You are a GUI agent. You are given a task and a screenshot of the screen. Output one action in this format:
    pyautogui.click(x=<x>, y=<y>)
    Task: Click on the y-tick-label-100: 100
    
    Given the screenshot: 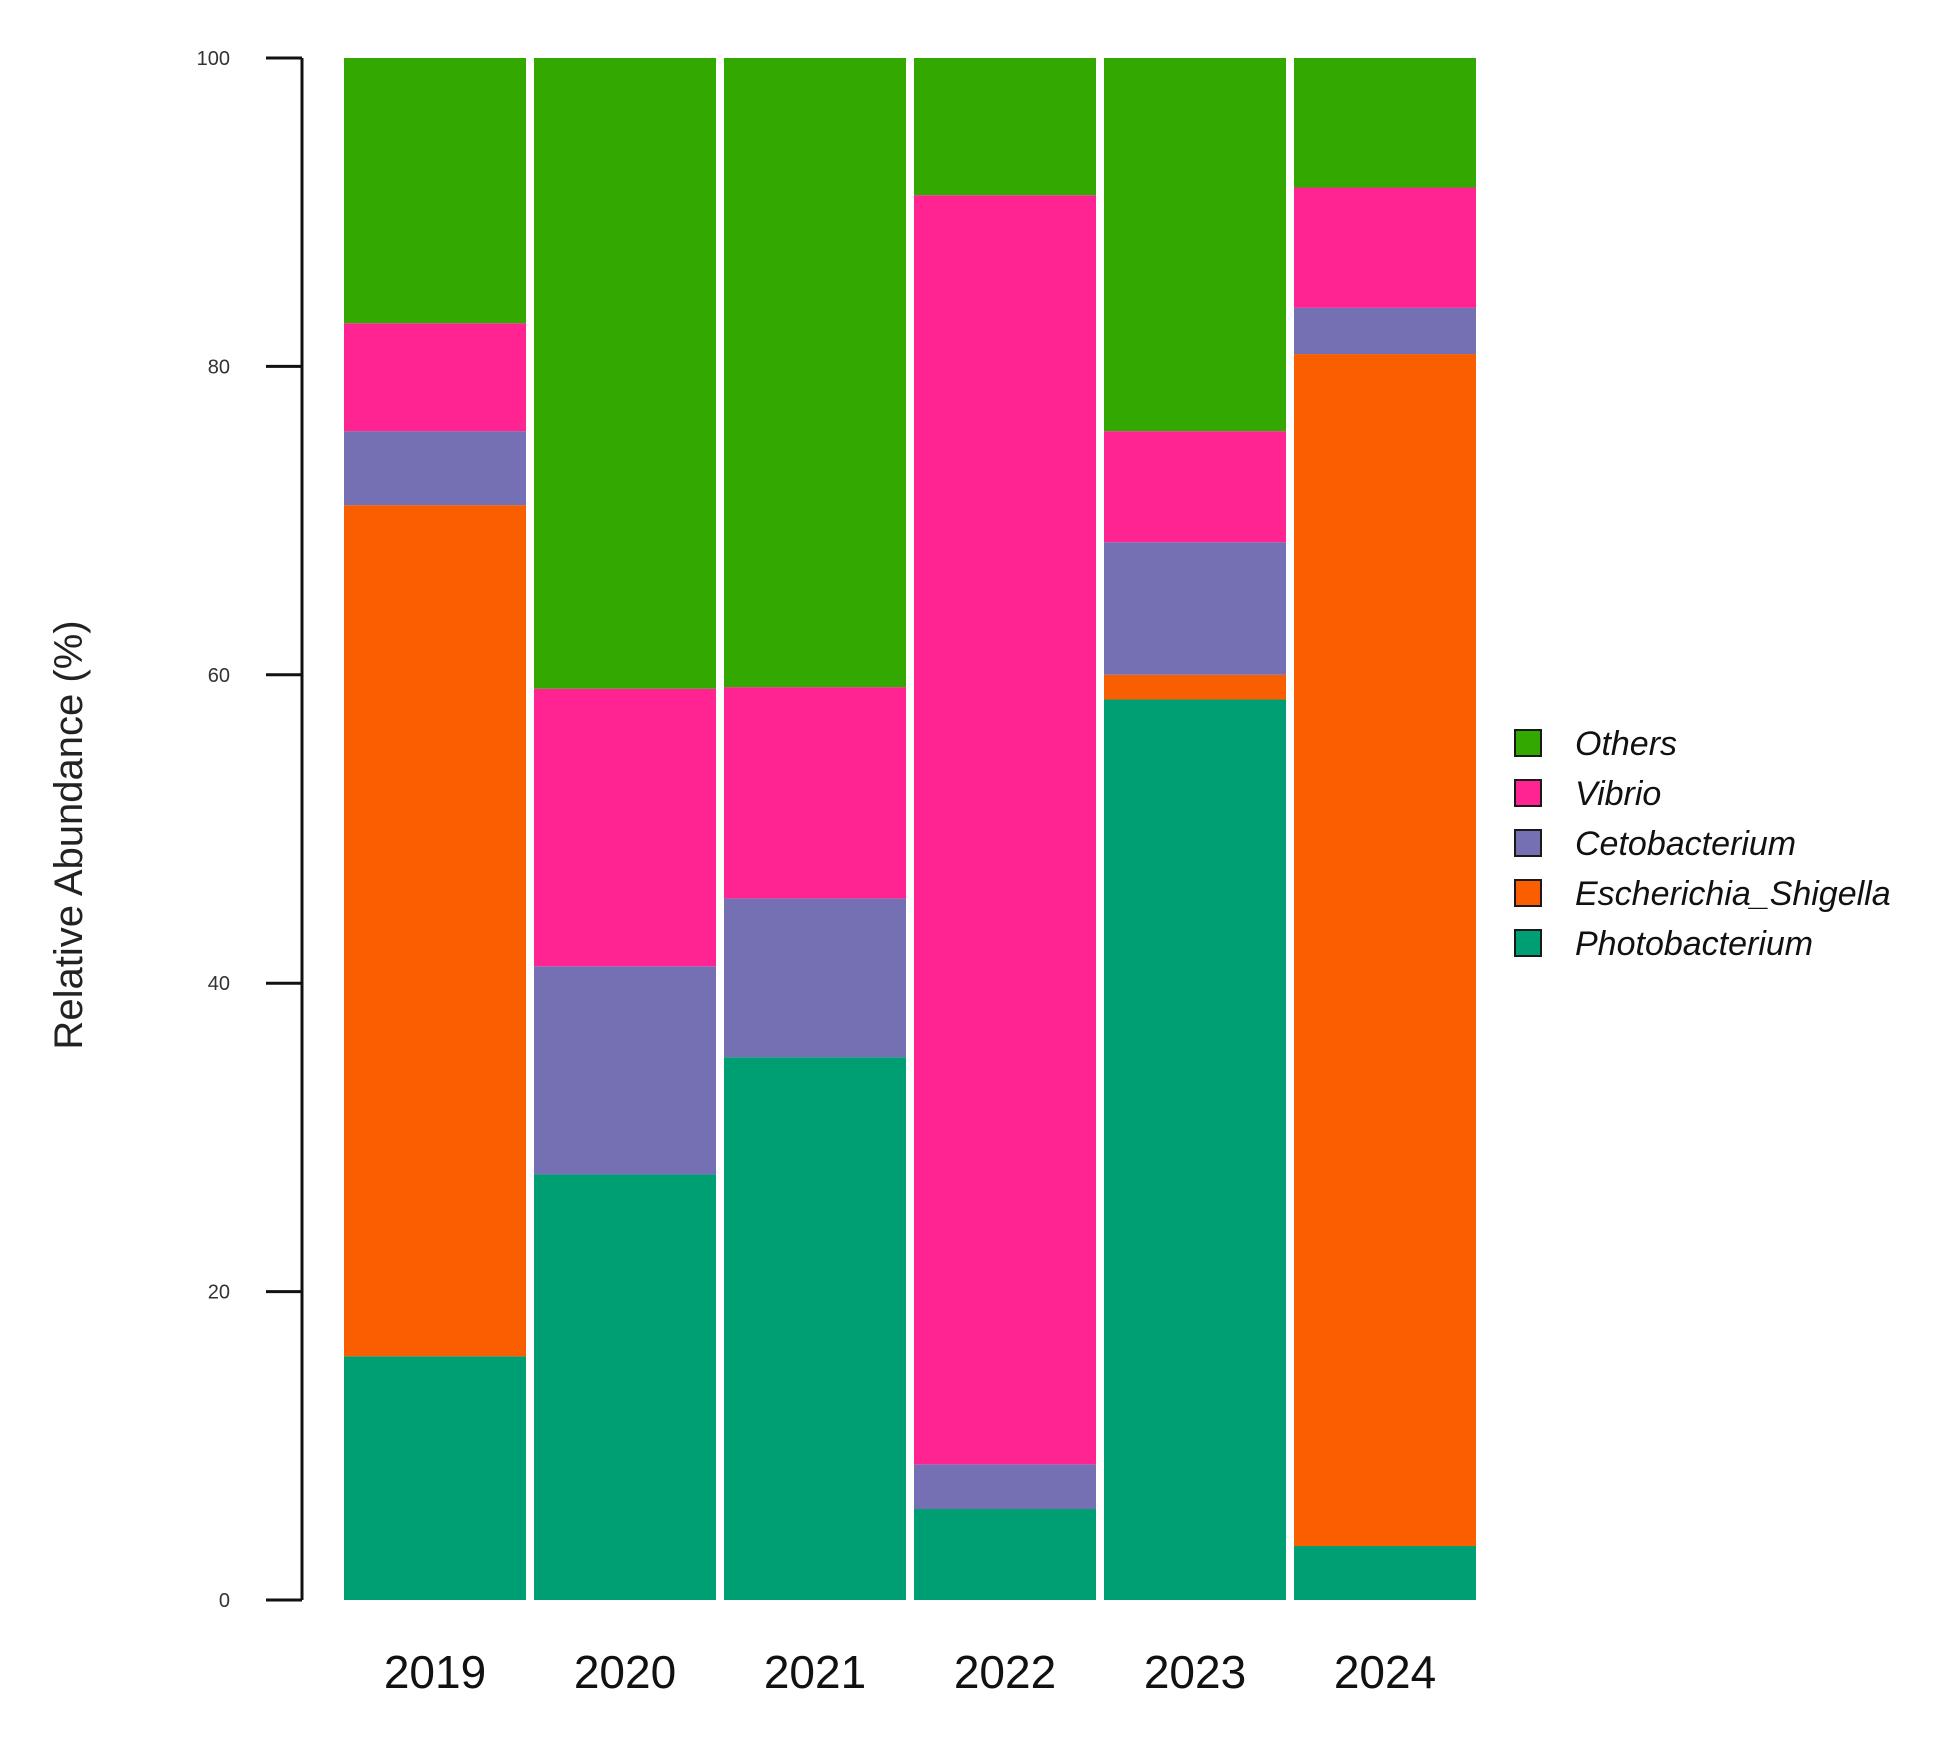 What is the action you would take?
    pyautogui.click(x=213, y=59)
    